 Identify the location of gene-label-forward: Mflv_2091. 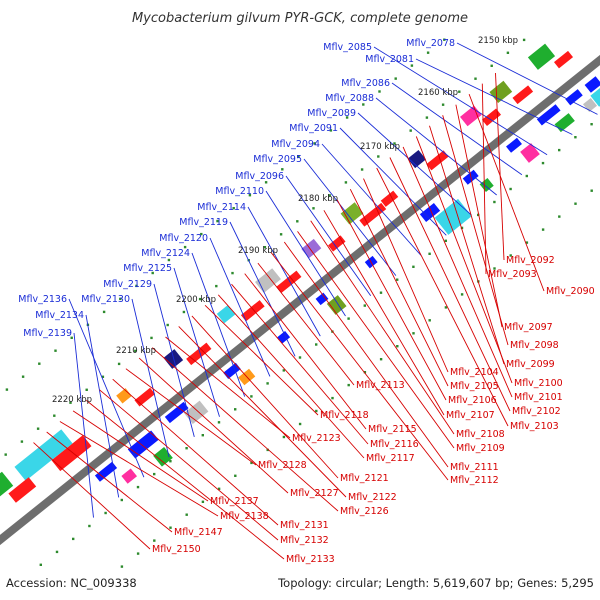
(313, 128).